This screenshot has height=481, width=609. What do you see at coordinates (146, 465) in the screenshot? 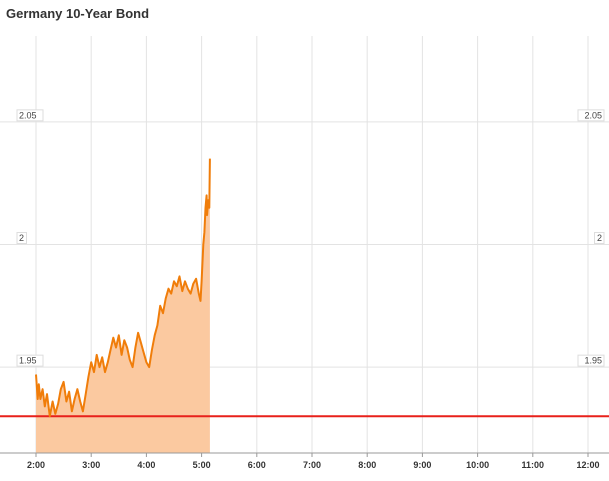
I see `x-tick-label: 4:00` at bounding box center [146, 465].